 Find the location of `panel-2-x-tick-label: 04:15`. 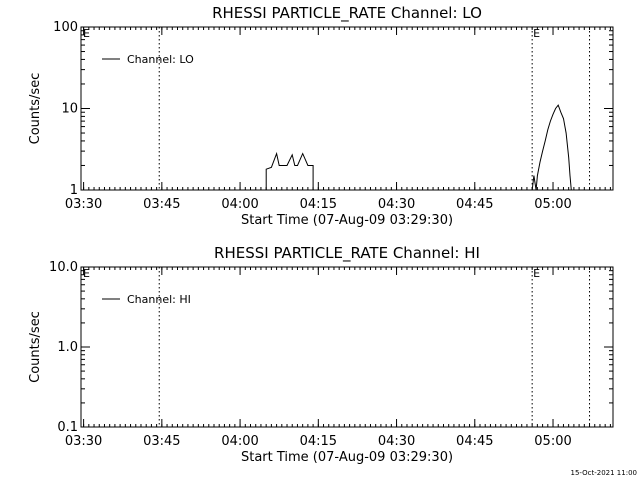

panel-2-x-tick-label: 04:15 is located at coordinates (318, 441).